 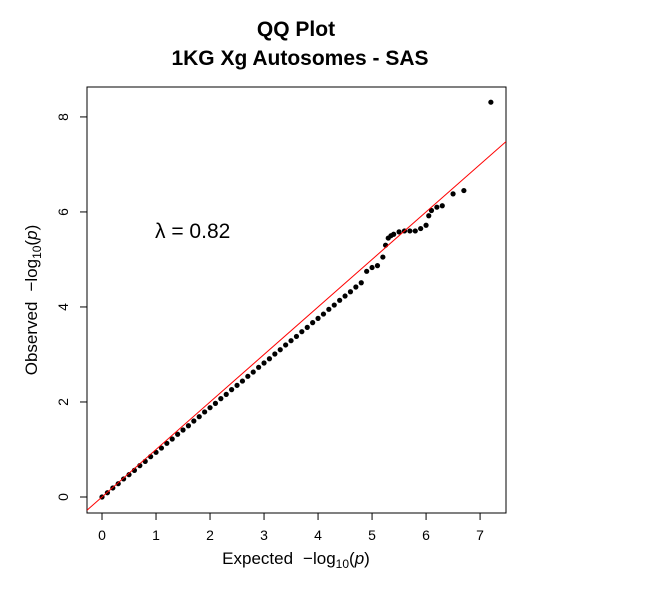 I want to click on chart-subtitle: 1KG Xg Autosomes - SAS, so click(x=299, y=58).